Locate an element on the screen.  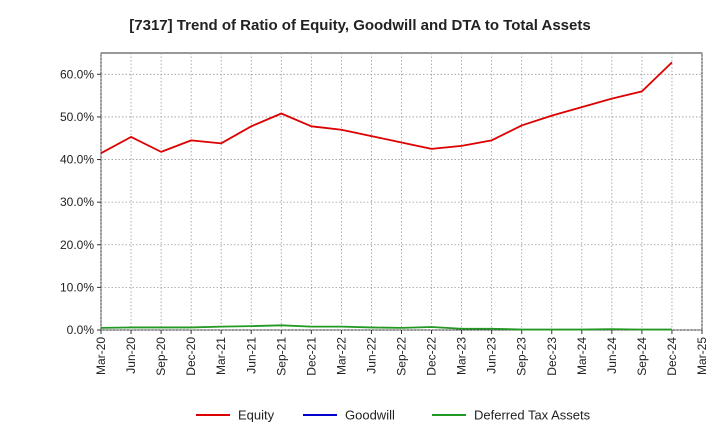
legend: Equity Goodwill Deferred Tax Assets is located at coordinates (393, 415).